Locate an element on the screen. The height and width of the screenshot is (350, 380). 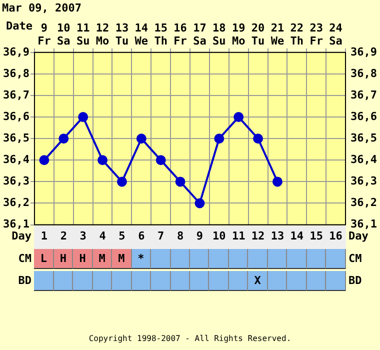
x2-tick-label: 6 is located at coordinates (142, 235).